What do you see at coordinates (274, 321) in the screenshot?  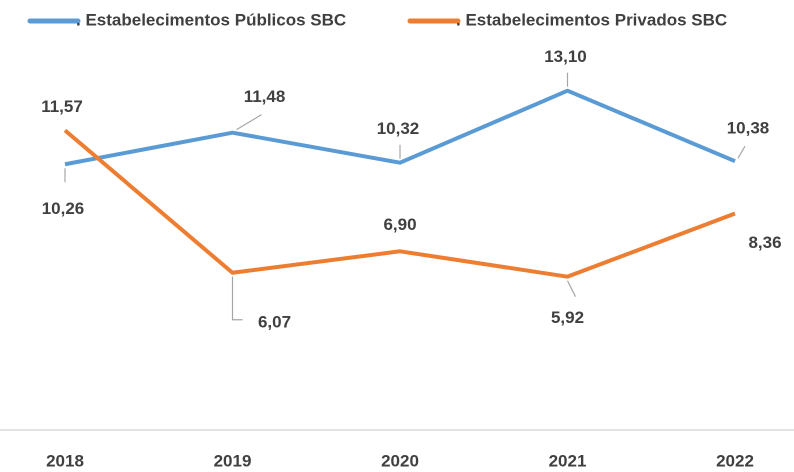 I see `data-label: 6,07` at bounding box center [274, 321].